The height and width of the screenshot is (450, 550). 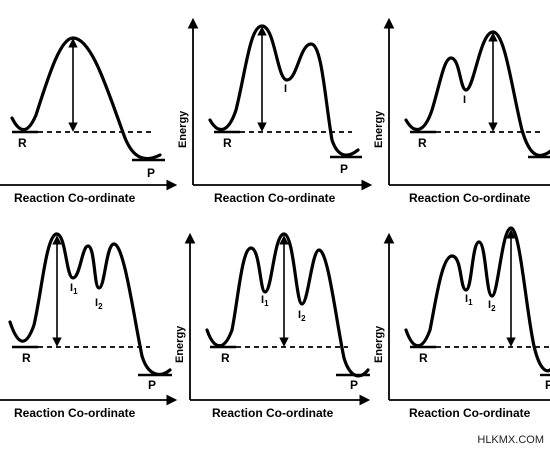 I want to click on panel-two-step-b: Energy I R Reaction Co-ordinate, so click(x=461, y=111).